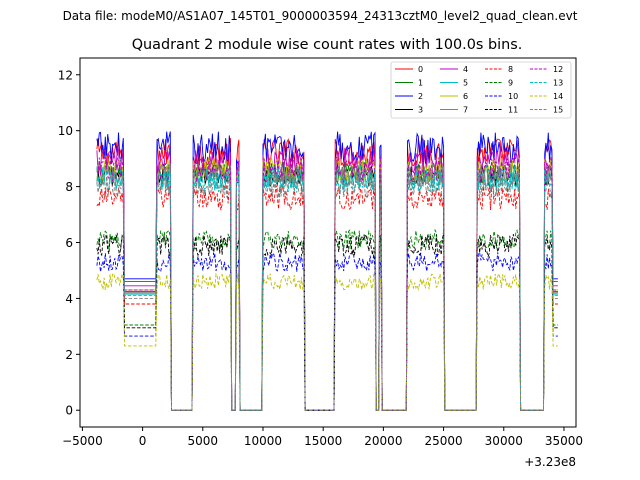  What do you see at coordinates (420, 83) in the screenshot?
I see `legend-label-1: 1` at bounding box center [420, 83].